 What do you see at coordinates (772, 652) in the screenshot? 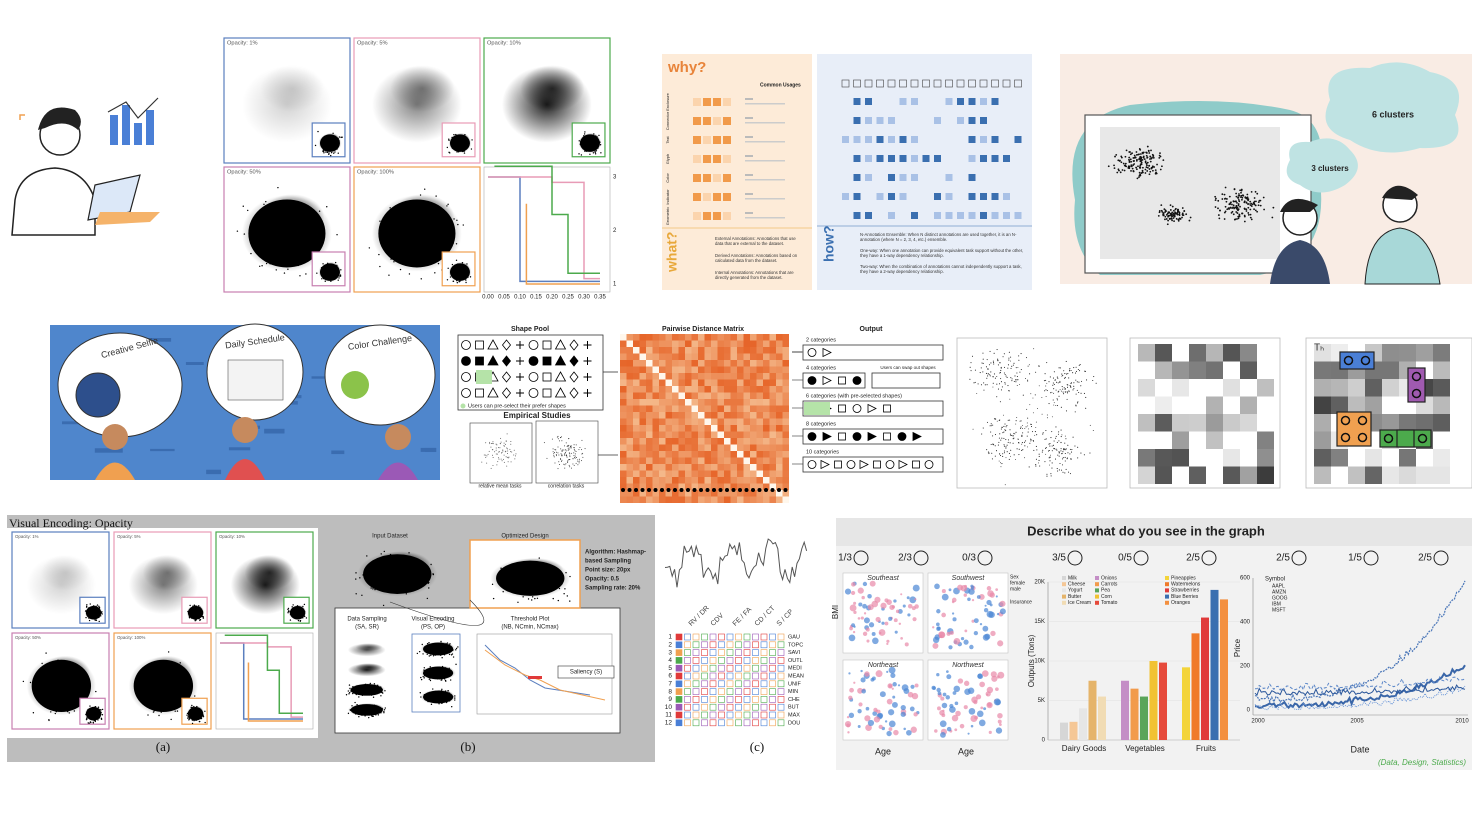
I see `c-cell` at bounding box center [772, 652].